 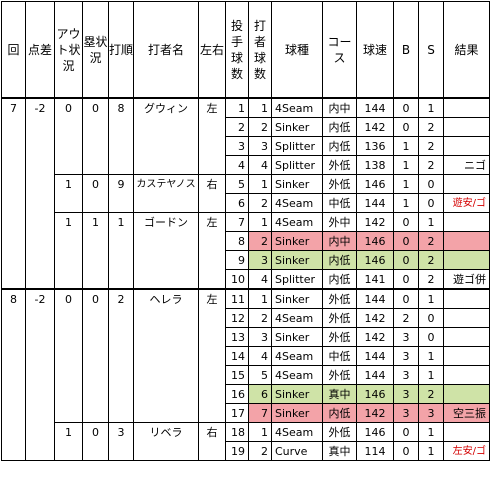 What do you see at coordinates (166, 432) in the screenshot?
I see `batter-name-cell: リベラ` at bounding box center [166, 432].